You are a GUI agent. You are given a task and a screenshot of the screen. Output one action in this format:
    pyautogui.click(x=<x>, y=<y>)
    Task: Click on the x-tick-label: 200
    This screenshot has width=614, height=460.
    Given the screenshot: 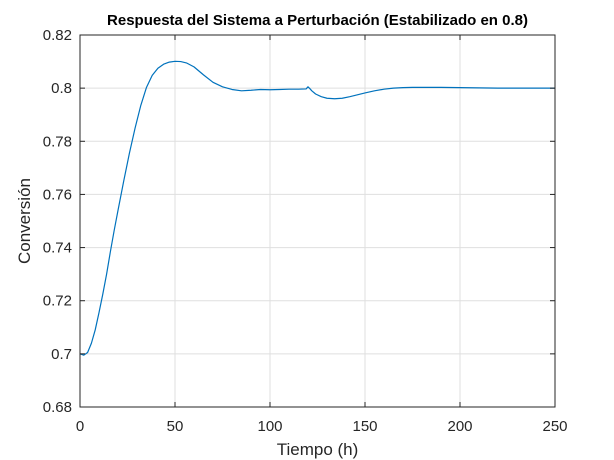 What is the action you would take?
    pyautogui.click(x=459, y=426)
    